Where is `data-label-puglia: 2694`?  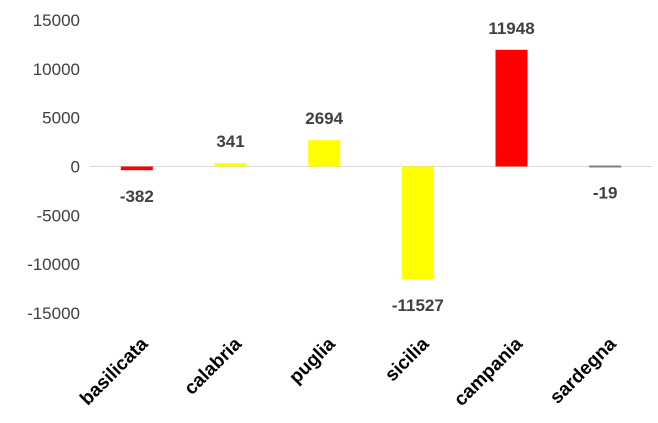
data-label-puglia: 2694 is located at coordinates (324, 118).